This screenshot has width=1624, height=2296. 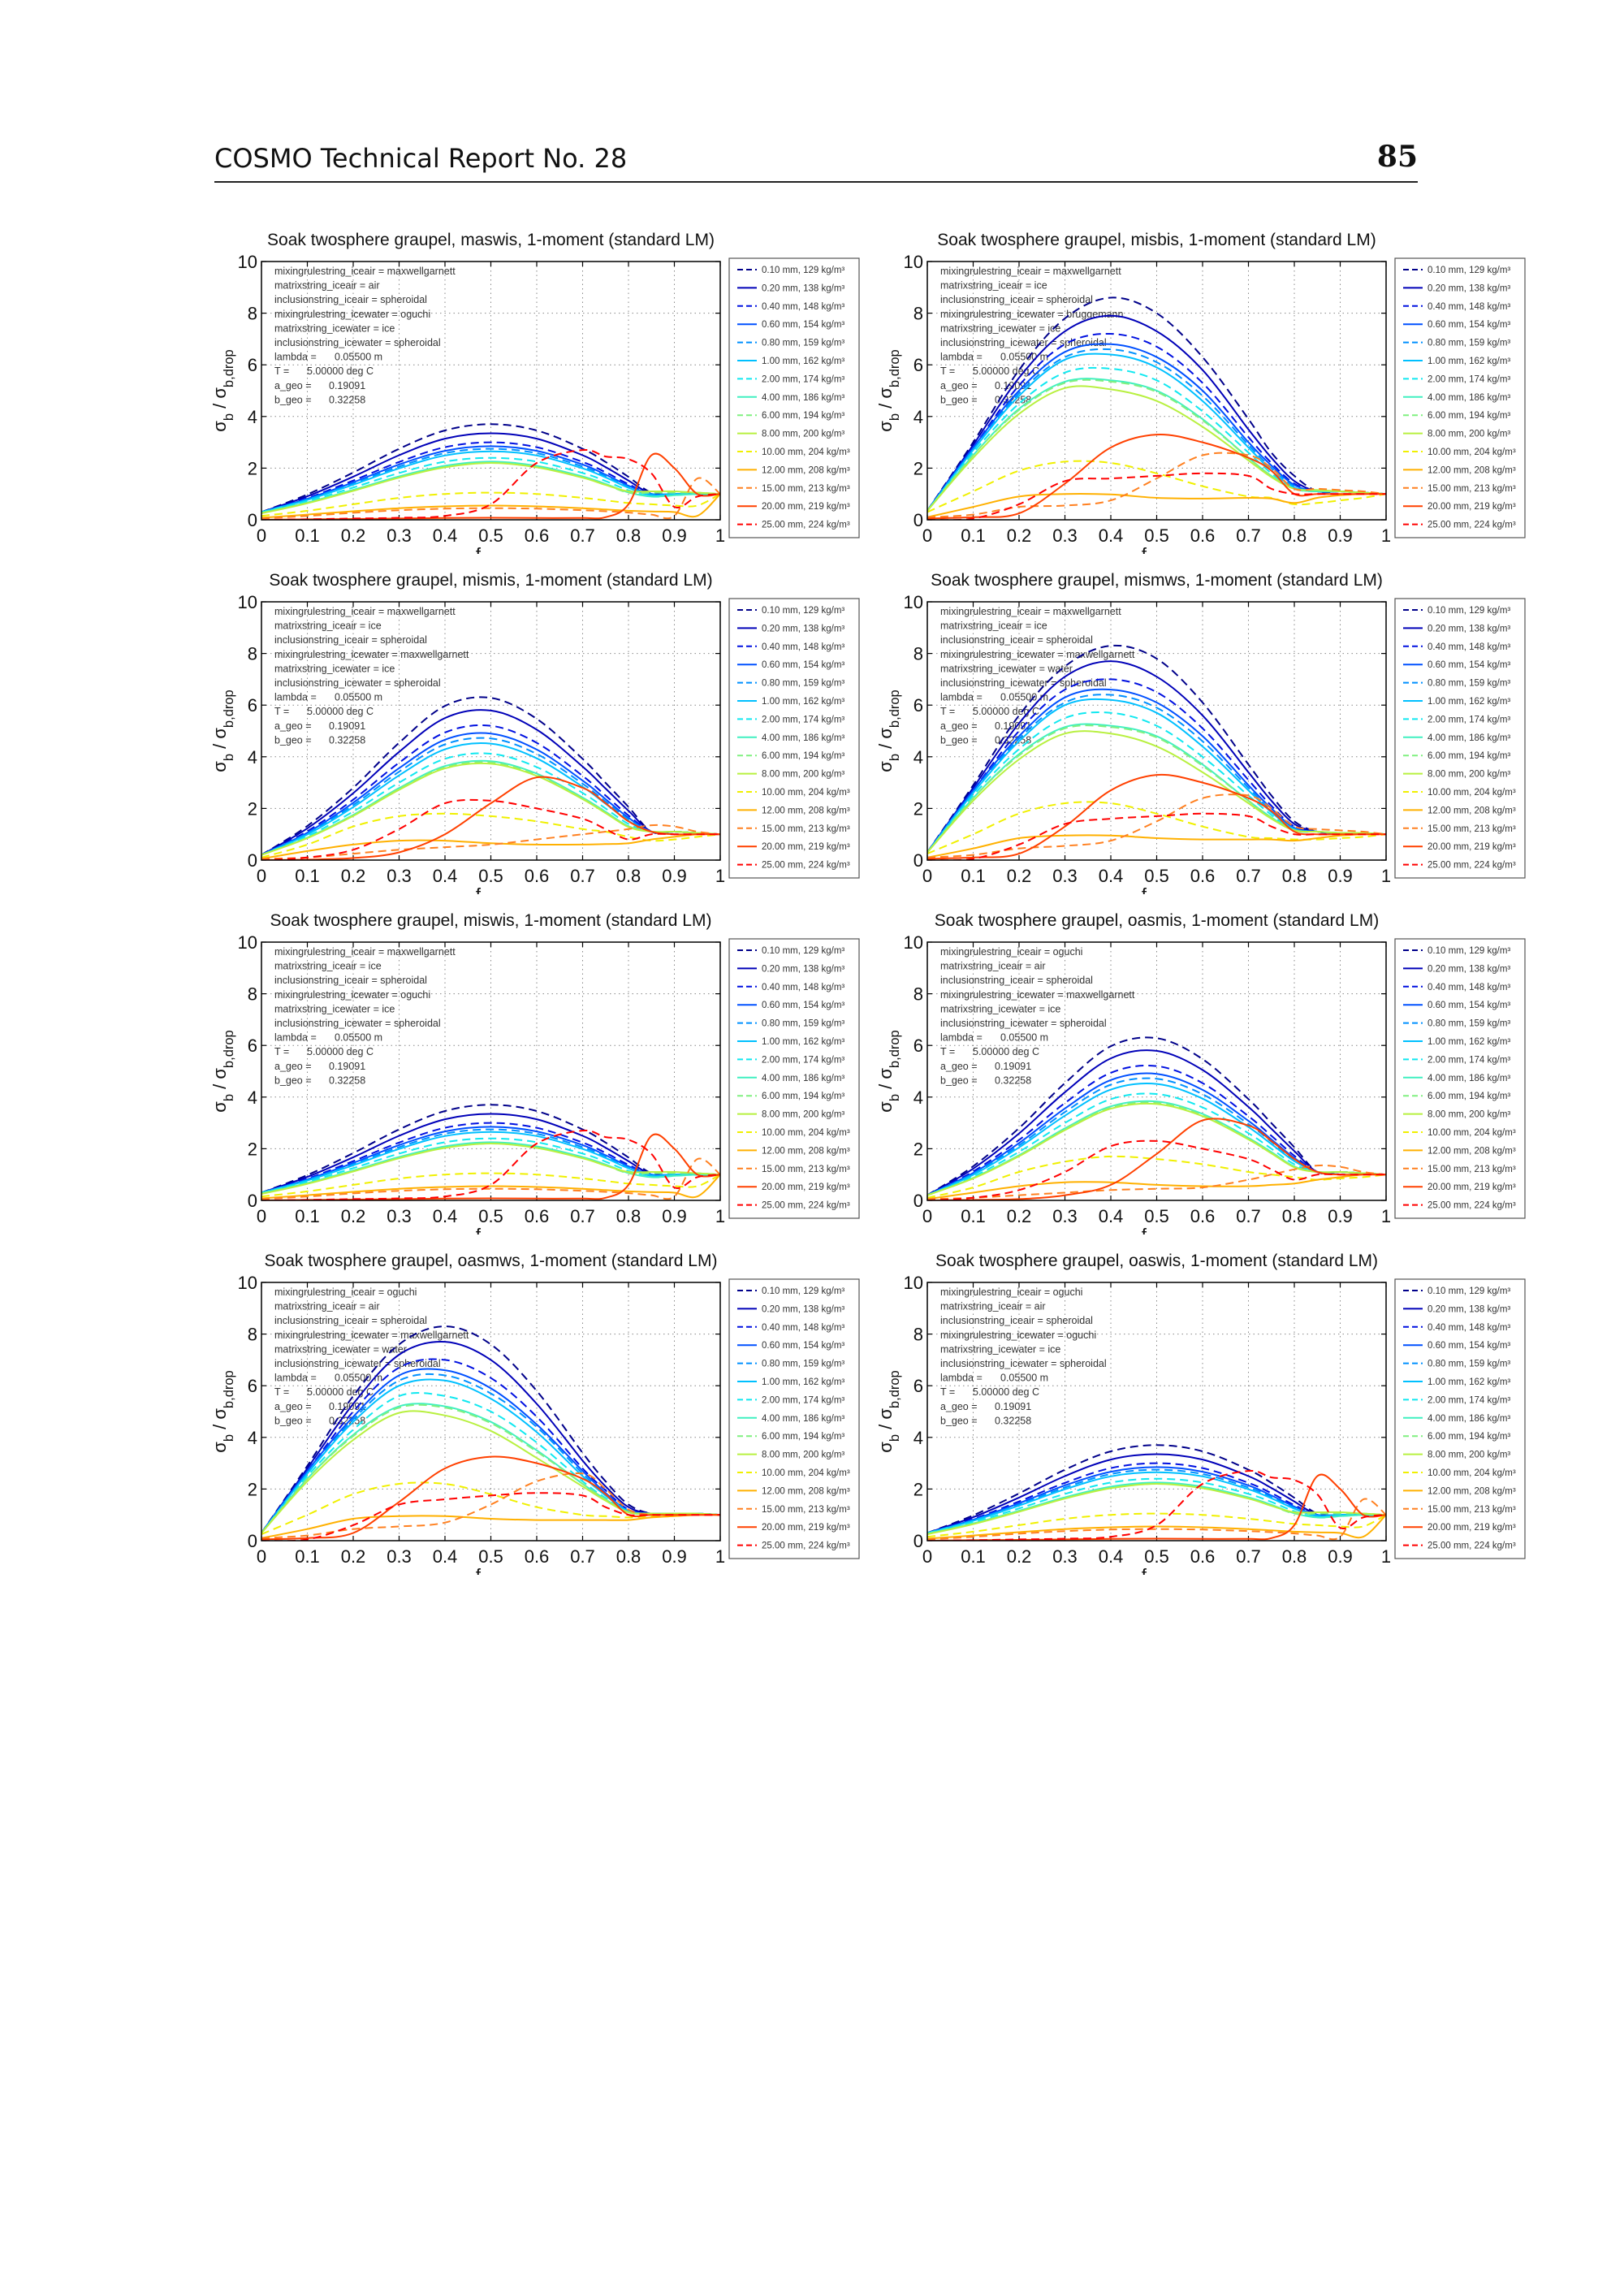 I want to click on series-line-25_00mm, so click(x=1156, y=836).